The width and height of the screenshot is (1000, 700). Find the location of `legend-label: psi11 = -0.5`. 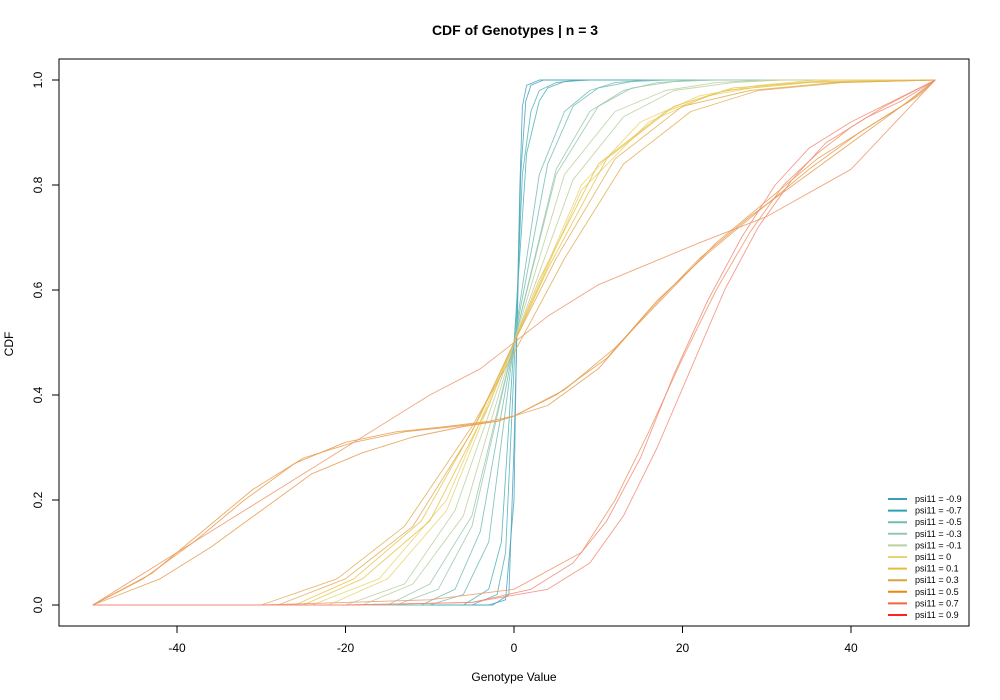

legend-label: psi11 = -0.5 is located at coordinates (938, 522).